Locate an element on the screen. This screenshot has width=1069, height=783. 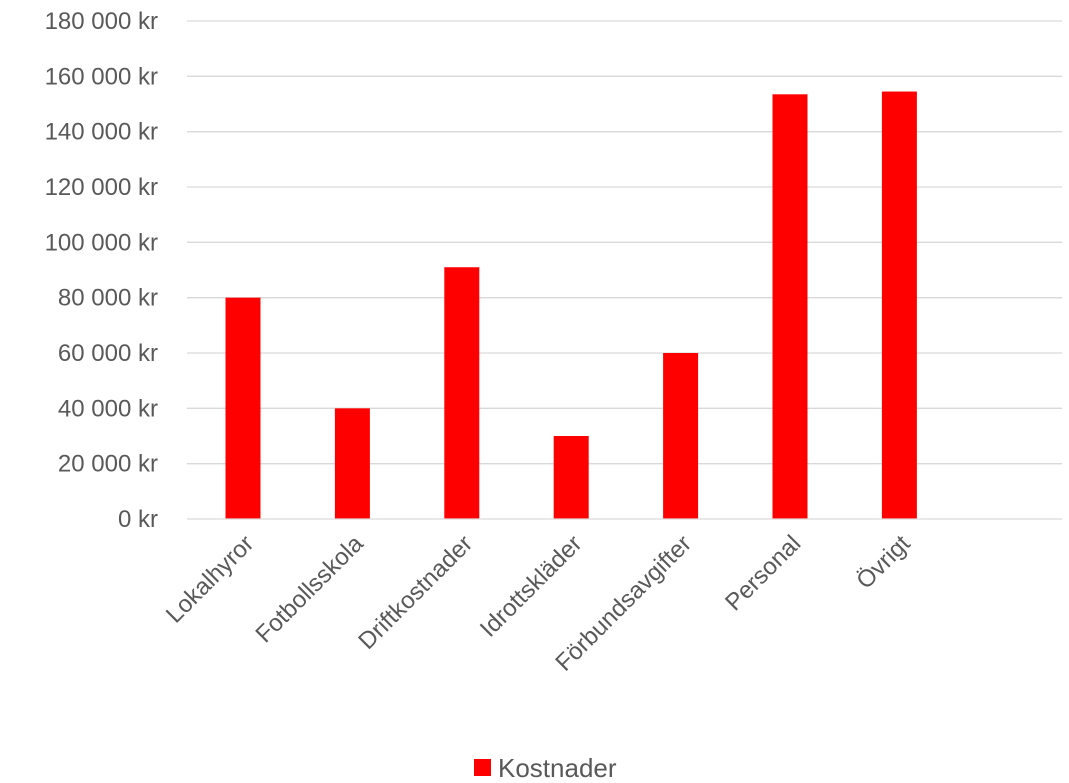
legend: Kostnader is located at coordinates (545, 768).